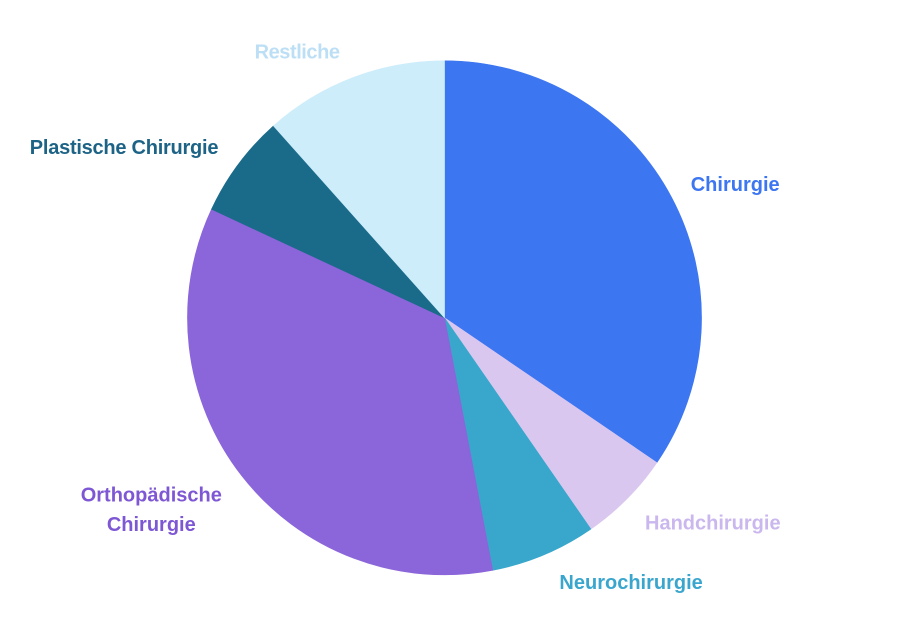  I want to click on svg-text: Orthopädische, so click(151, 496).